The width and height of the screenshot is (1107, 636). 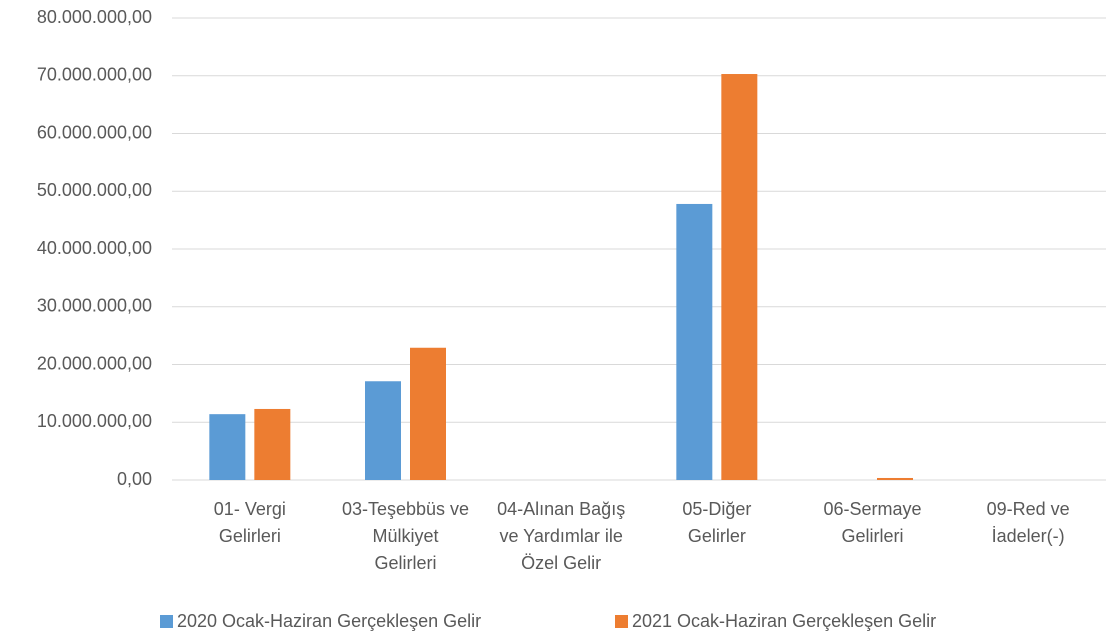 What do you see at coordinates (94, 306) in the screenshot?
I see `y-tick-label: 30.000.000,00` at bounding box center [94, 306].